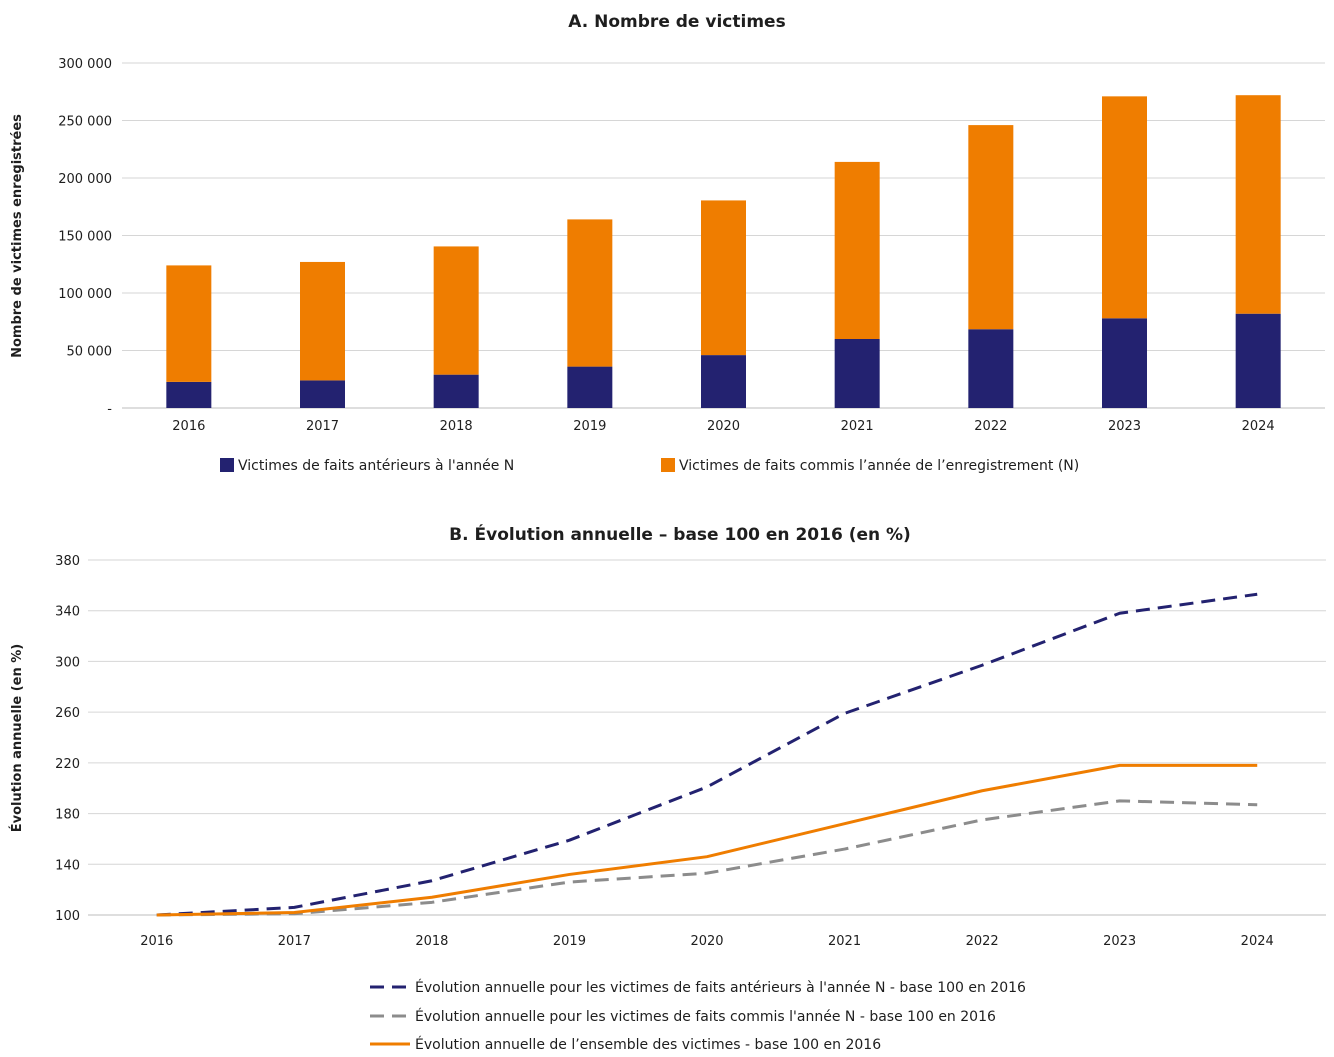 This screenshot has width=1334, height=1057. I want to click on y-tick-label: 100, so click(67, 916).